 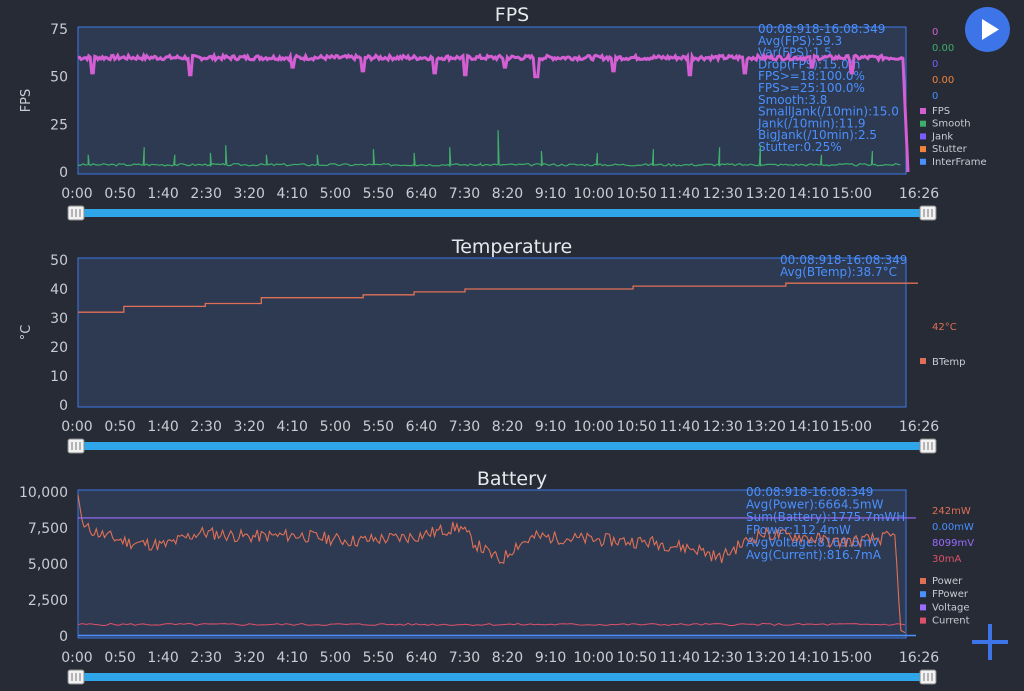 What do you see at coordinates (59, 319) in the screenshot?
I see `temperature-y-tick: 30` at bounding box center [59, 319].